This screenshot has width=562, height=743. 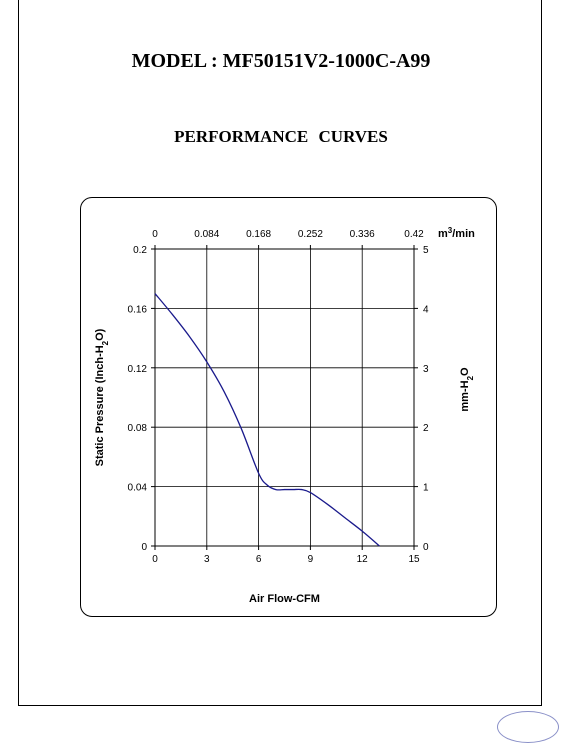 What do you see at coordinates (281, 61) in the screenshot?
I see `model-title: MODEL : MF50151V2-1000C-A99` at bounding box center [281, 61].